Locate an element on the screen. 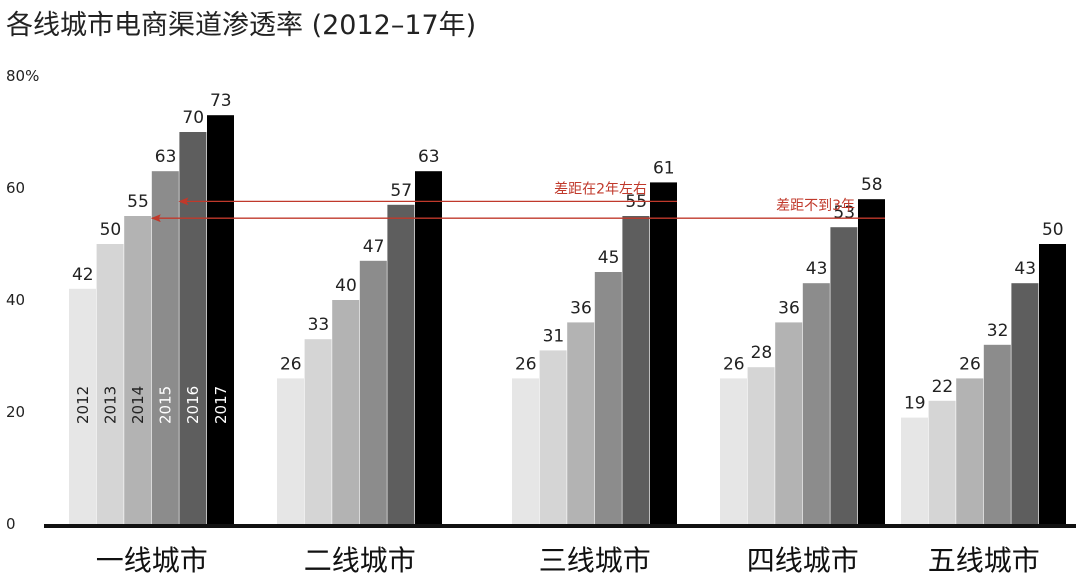 This screenshot has height=579, width=1076. value-label: 55 is located at coordinates (138, 202).